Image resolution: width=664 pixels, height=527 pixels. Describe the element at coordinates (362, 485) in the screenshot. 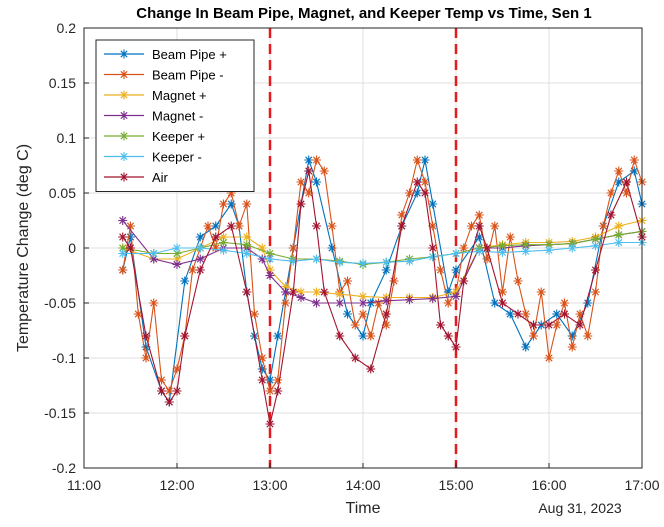

I see `x-tick-label: 14:00` at that location.